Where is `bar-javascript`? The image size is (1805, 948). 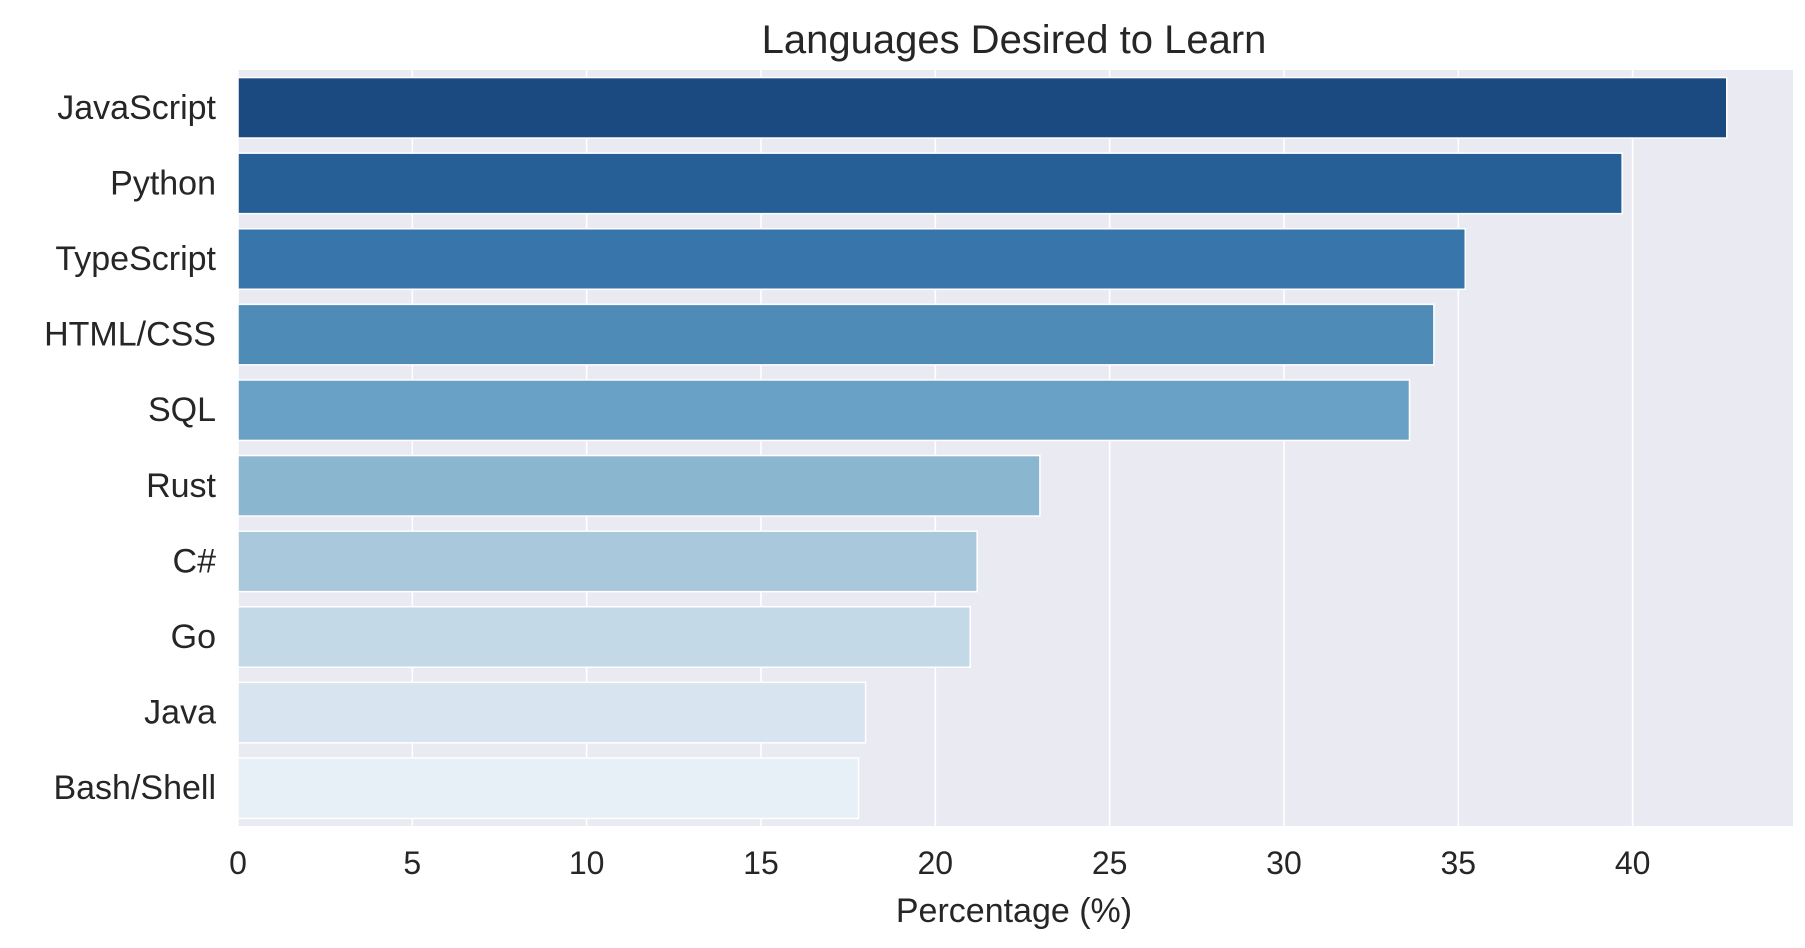
bar-javascript is located at coordinates (982, 107).